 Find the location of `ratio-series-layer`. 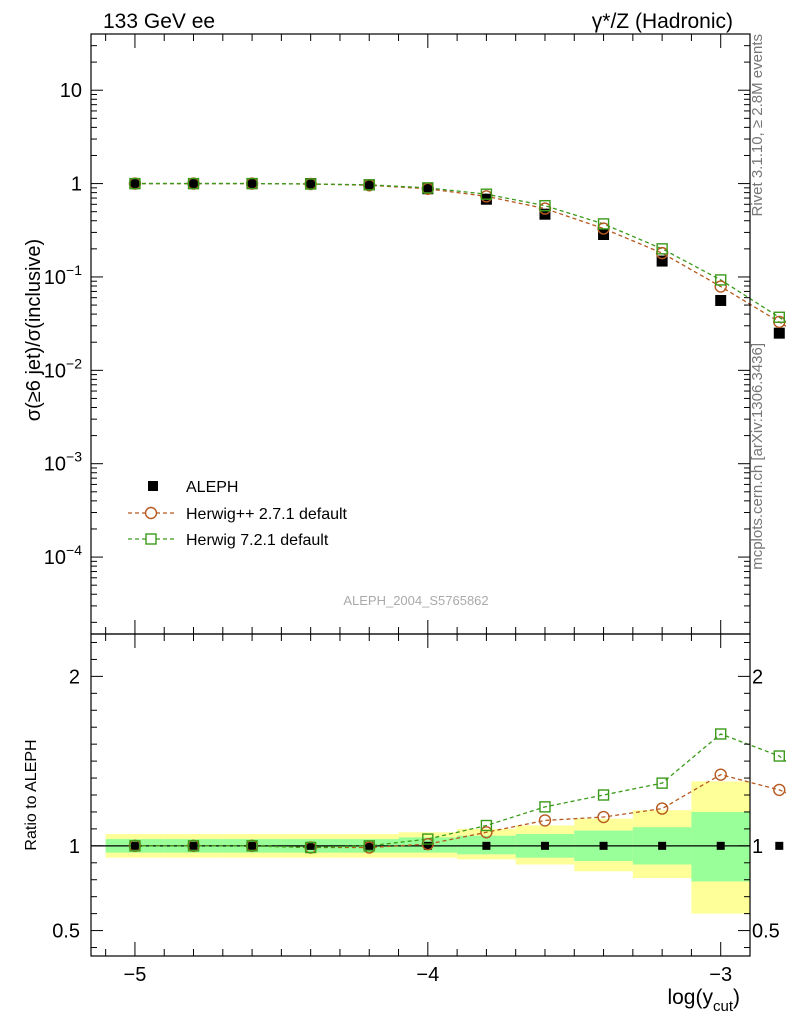

ratio-series-layer is located at coordinates (457, 791).